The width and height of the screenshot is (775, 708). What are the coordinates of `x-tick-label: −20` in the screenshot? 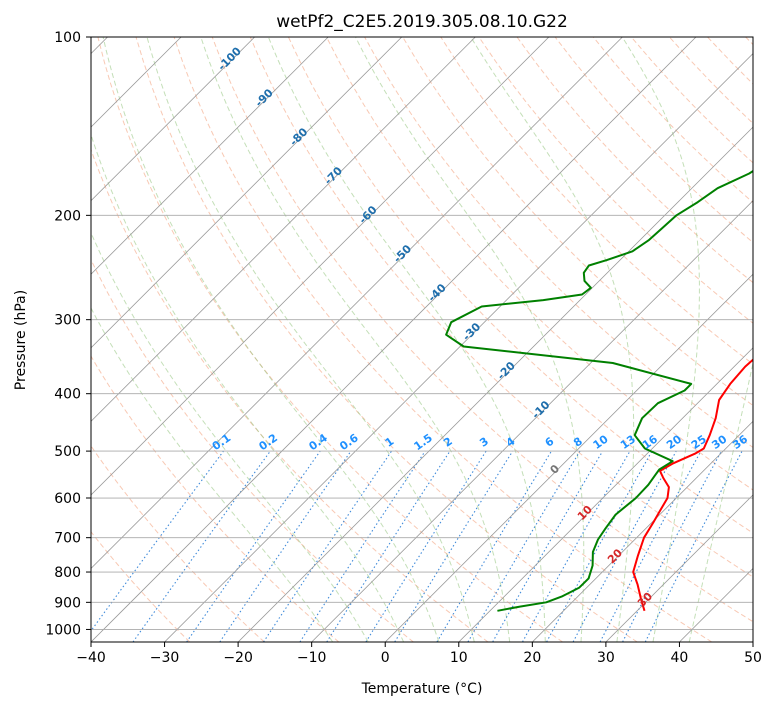 It's located at (238, 658).